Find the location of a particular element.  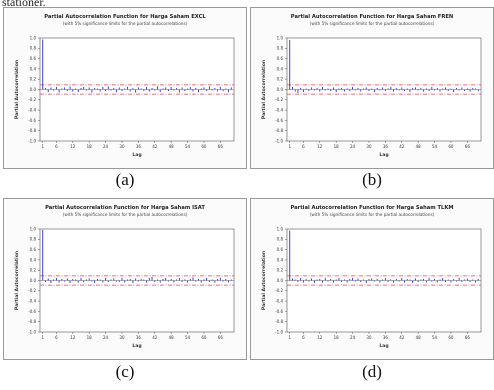

caption-c: (c) is located at coordinates (125, 371).